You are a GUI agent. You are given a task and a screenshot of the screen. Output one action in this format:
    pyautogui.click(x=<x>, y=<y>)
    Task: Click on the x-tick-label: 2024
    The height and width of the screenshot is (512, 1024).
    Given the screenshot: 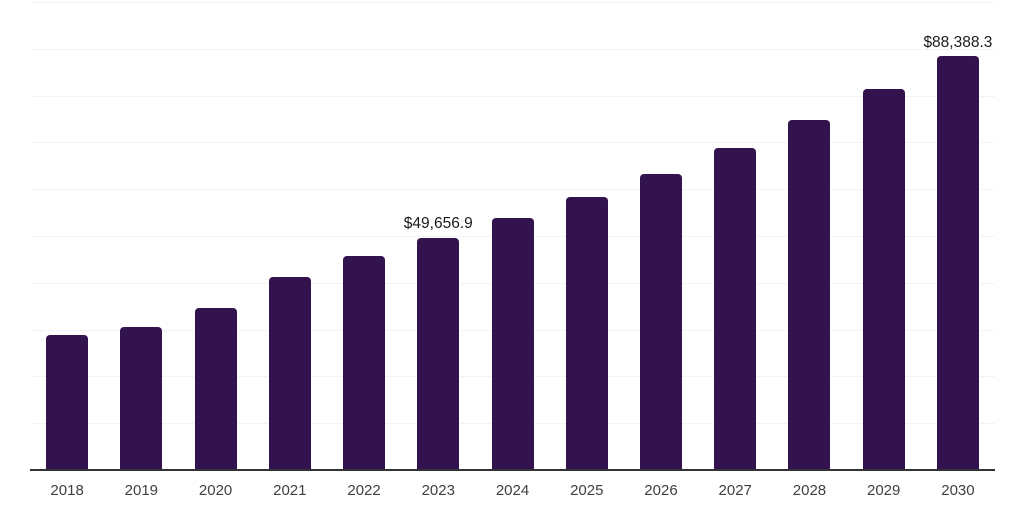 What is the action you would take?
    pyautogui.click(x=512, y=490)
    